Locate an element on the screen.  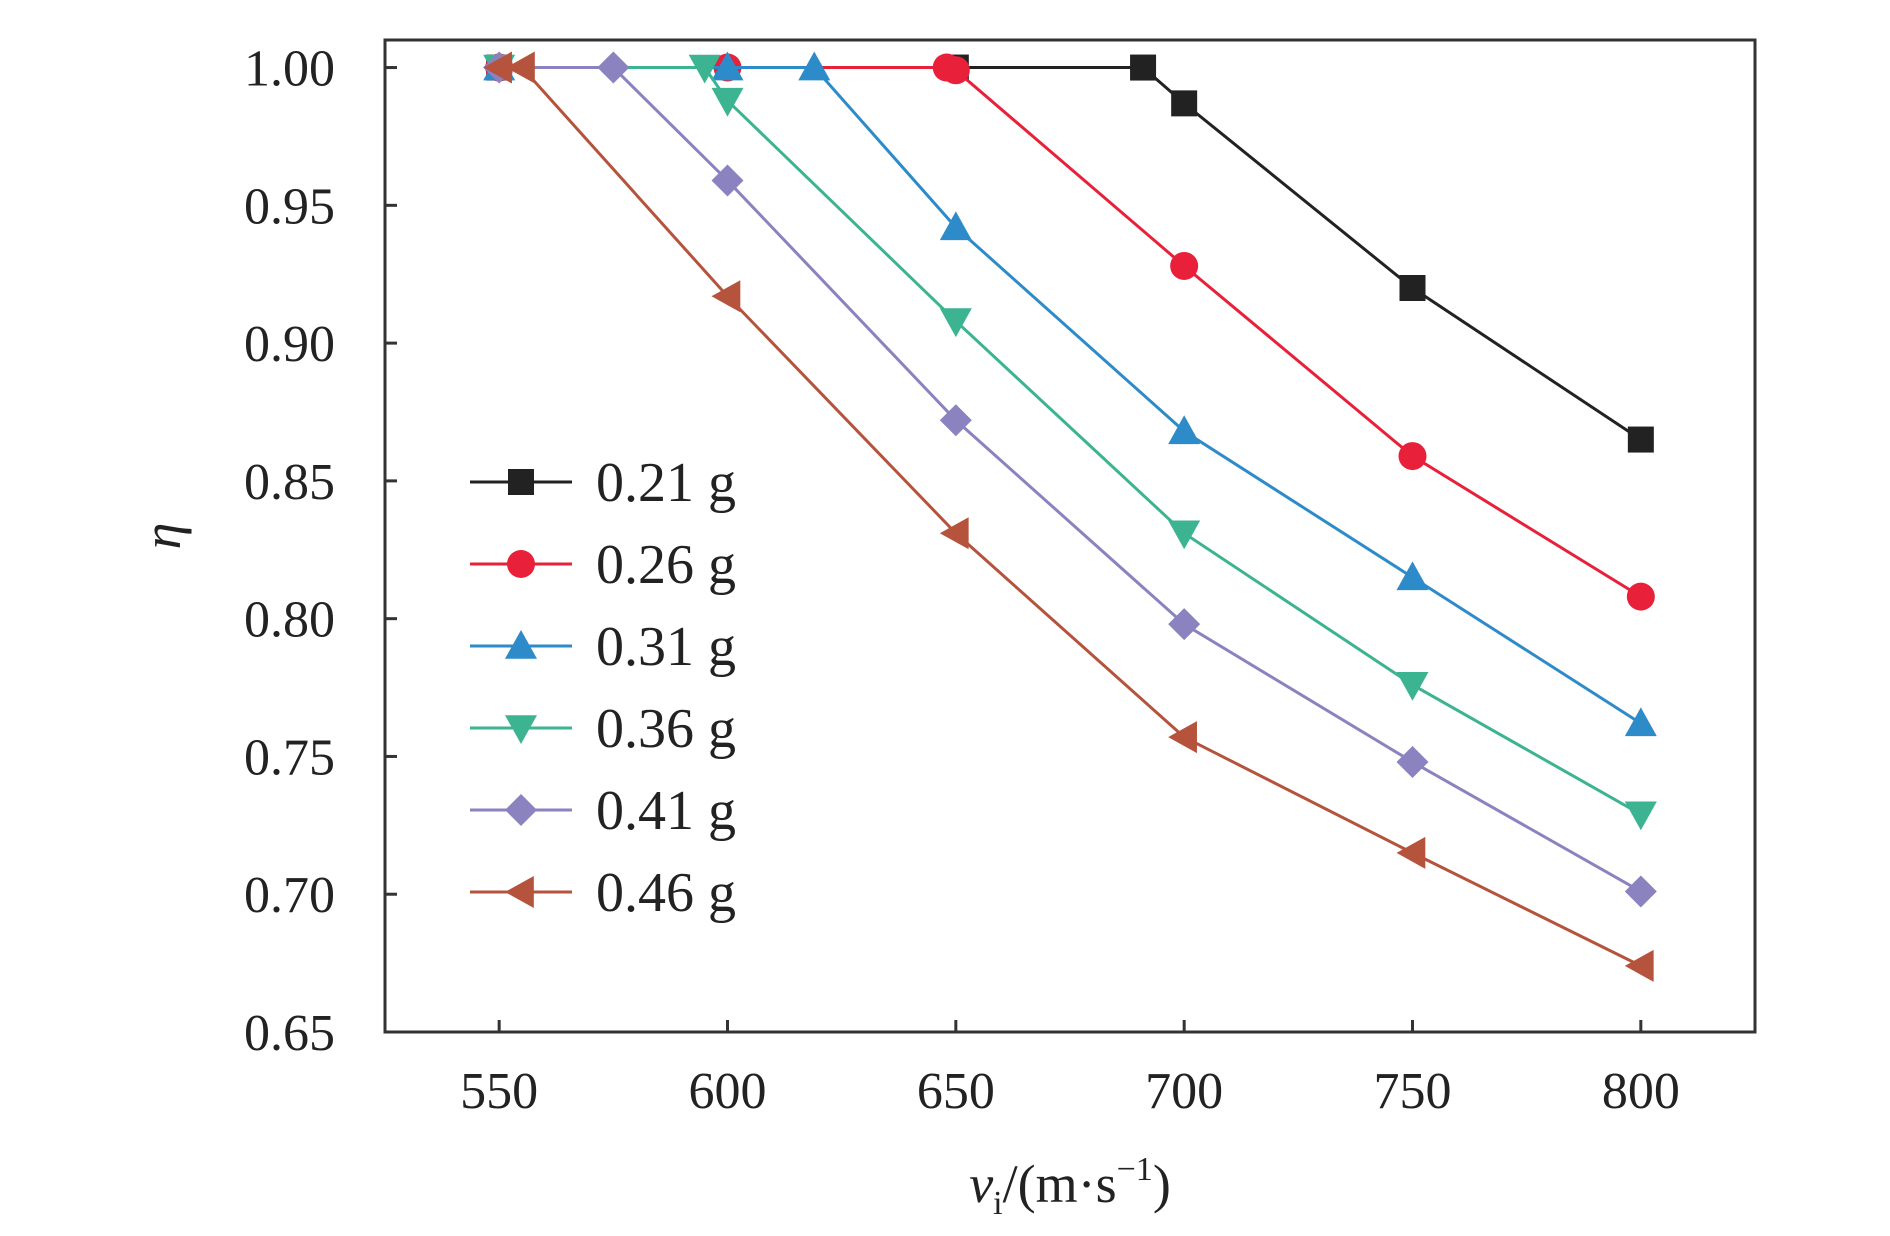
y-tick-label: 0.70 is located at coordinates (289, 895).